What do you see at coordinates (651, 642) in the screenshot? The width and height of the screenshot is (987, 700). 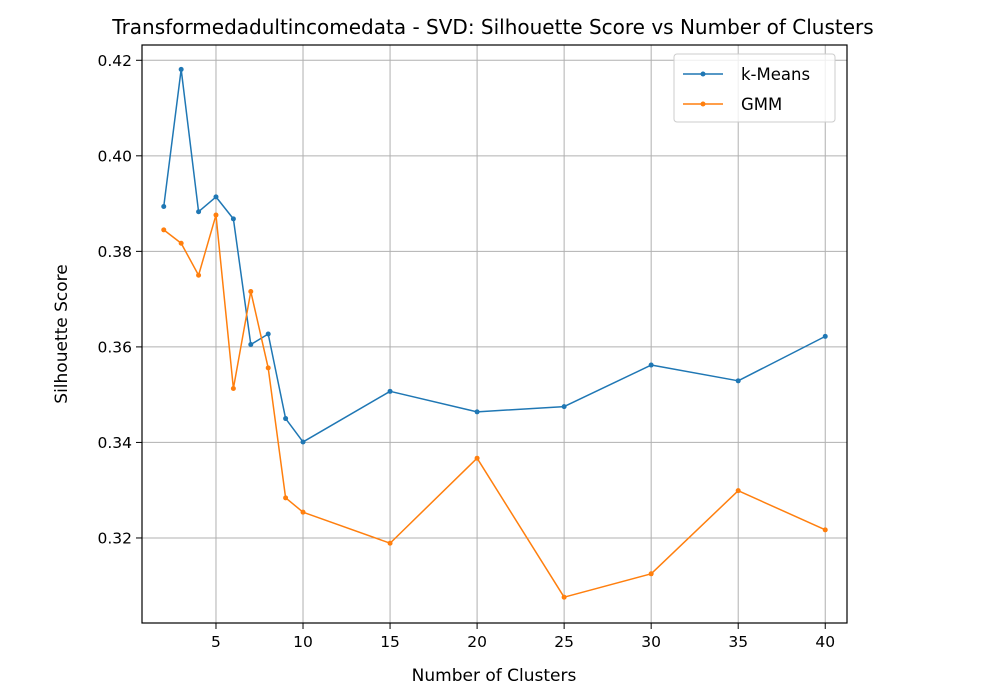 I see `x-tick-label: 30` at bounding box center [651, 642].